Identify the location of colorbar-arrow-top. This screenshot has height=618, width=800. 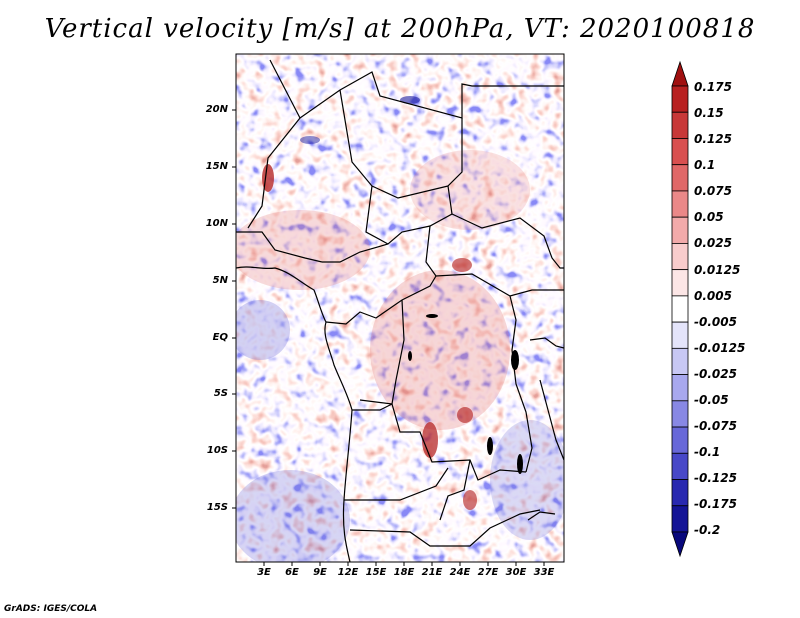
(680, 73).